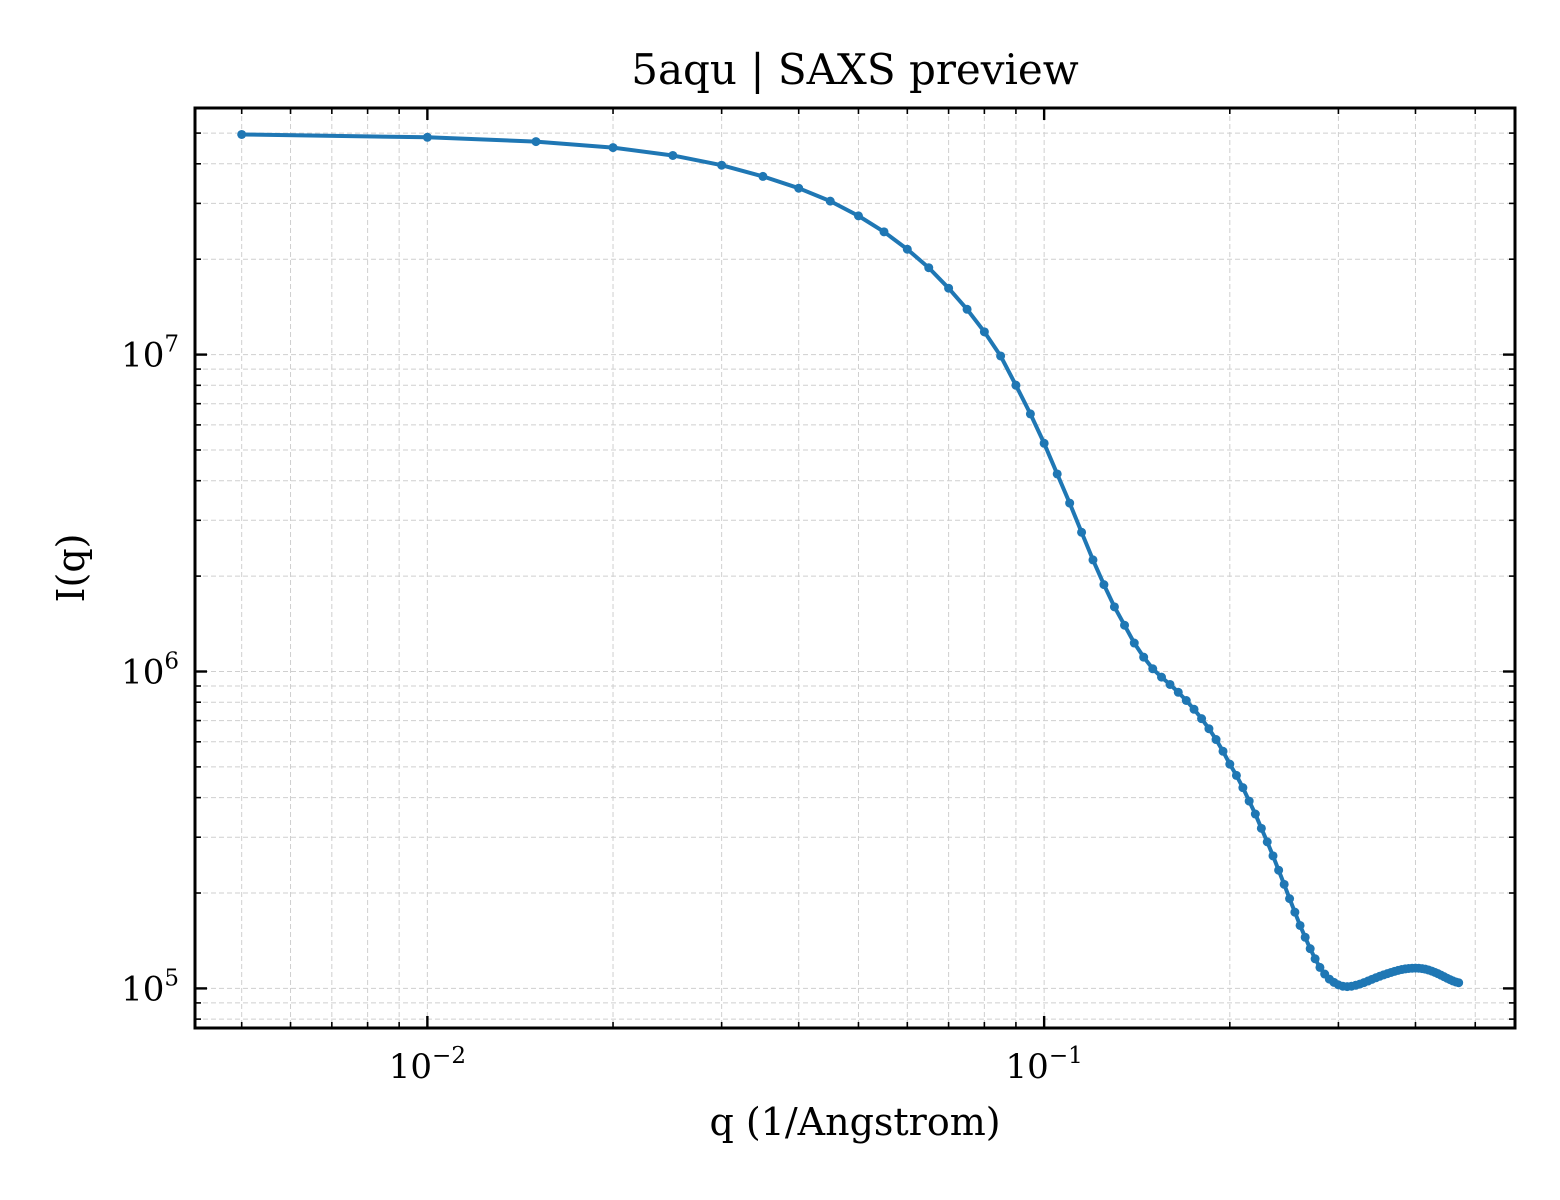 This screenshot has height=1200, width=1560. What do you see at coordinates (855, 69) in the screenshot?
I see `chart-title: 5aqu | SAXS preview` at bounding box center [855, 69].